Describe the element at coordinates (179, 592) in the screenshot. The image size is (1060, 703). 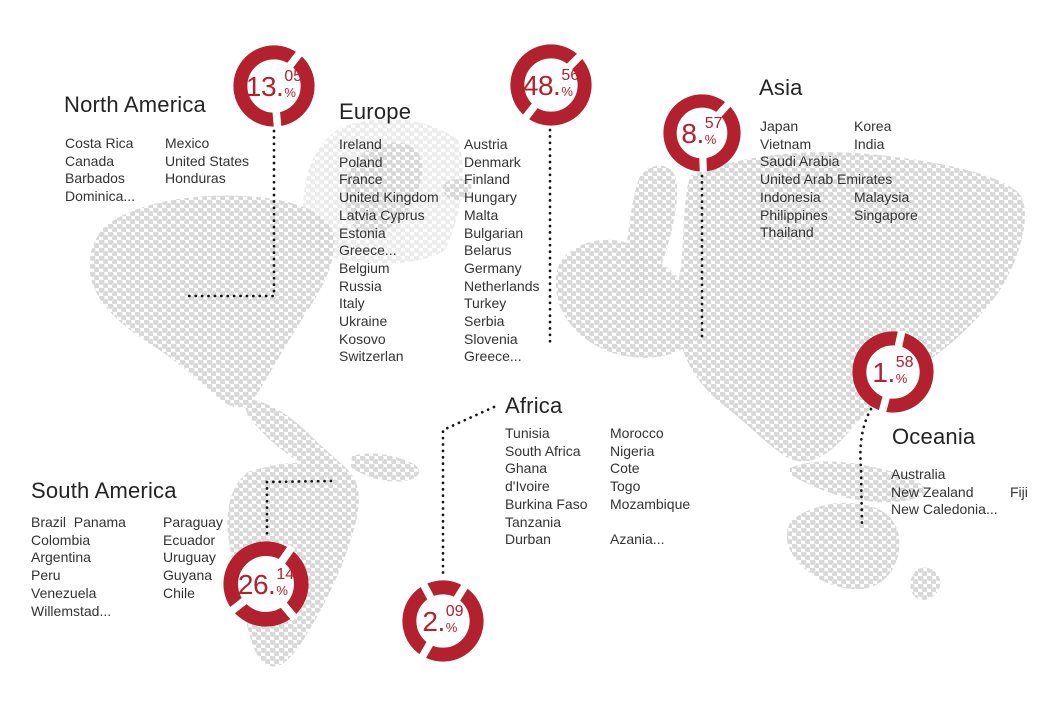
I see `country-item: Chile` at that location.